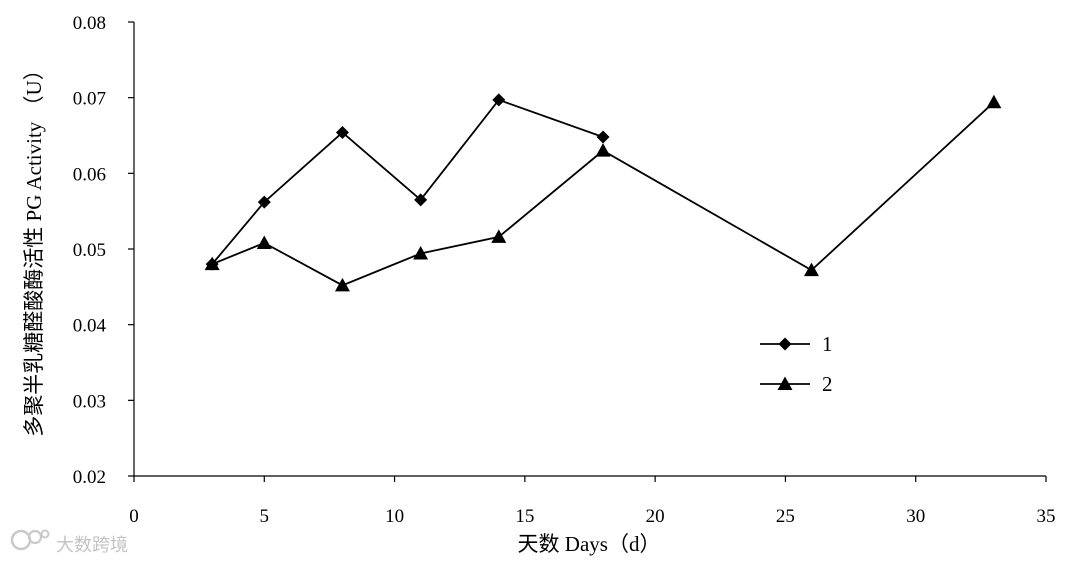 The image size is (1080, 564). What do you see at coordinates (89, 99) in the screenshot?
I see `y-tick-label: 0.07` at bounding box center [89, 99].